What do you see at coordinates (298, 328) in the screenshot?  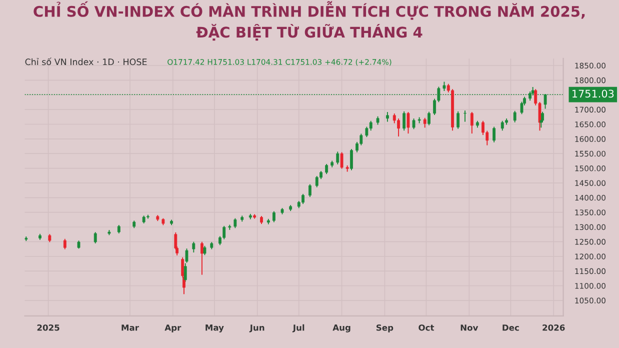 I see `x-tick-label: Jul` at bounding box center [298, 328].